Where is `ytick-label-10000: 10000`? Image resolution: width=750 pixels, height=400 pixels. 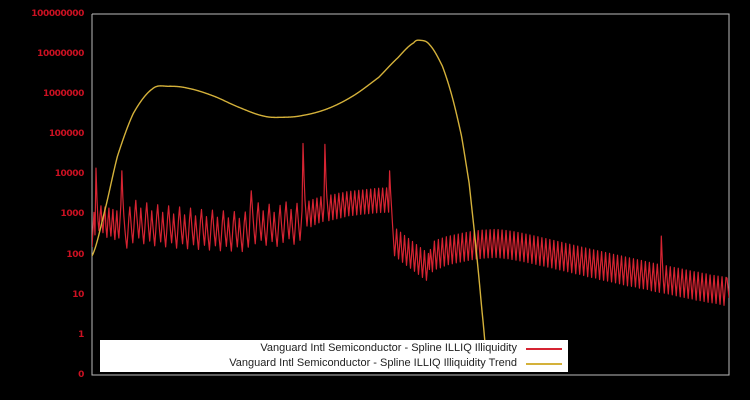 ytick-label-10000: 10000 is located at coordinates (69, 174).